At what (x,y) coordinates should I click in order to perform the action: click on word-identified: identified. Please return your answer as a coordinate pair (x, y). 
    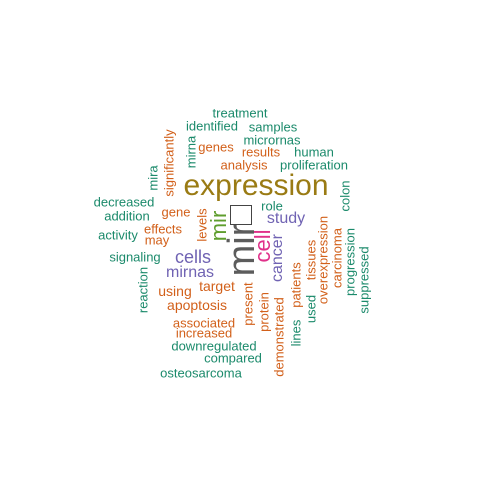
    Looking at the image, I should click on (212, 126).